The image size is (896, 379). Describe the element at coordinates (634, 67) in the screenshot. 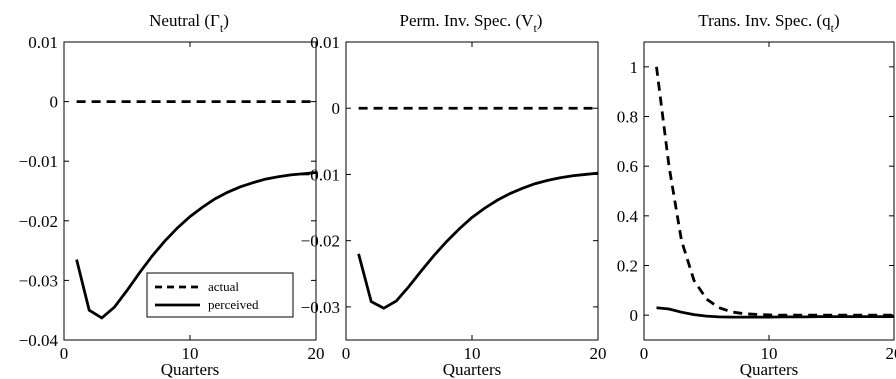

I see `y-tick-label: 1` at that location.